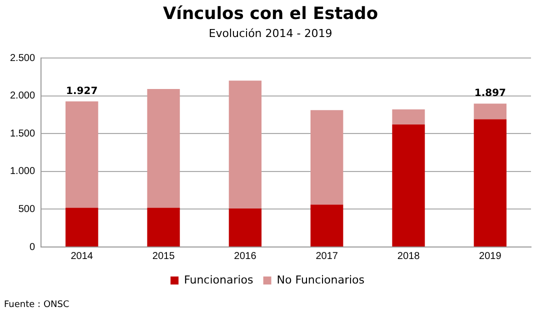 The width and height of the screenshot is (541, 320). Describe the element at coordinates (320, 279) in the screenshot. I see `legend-label: No Funcionarios` at that location.